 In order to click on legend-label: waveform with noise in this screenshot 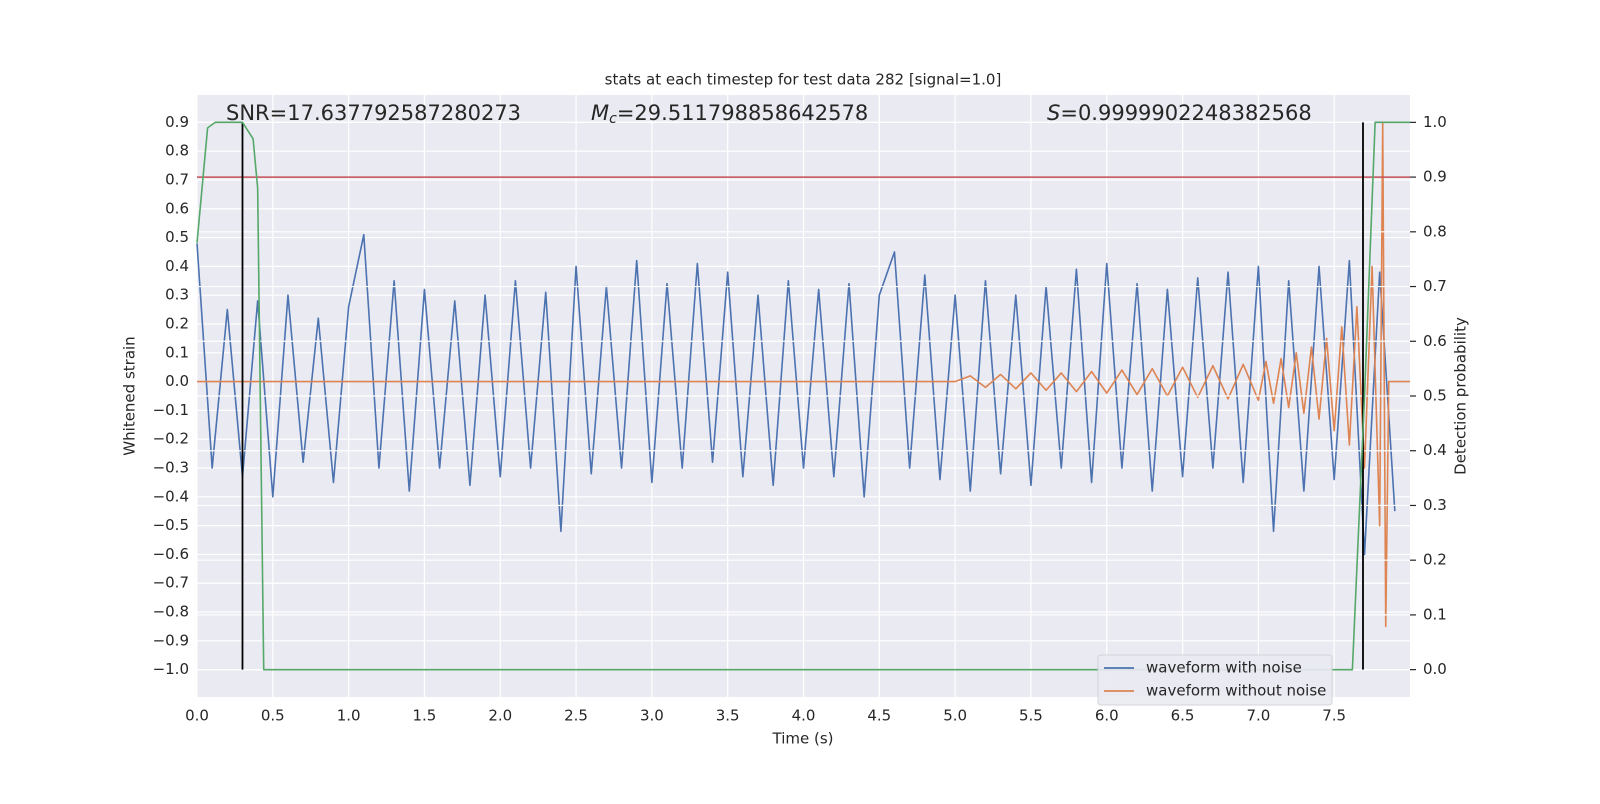, I will do `click(1224, 668)`.